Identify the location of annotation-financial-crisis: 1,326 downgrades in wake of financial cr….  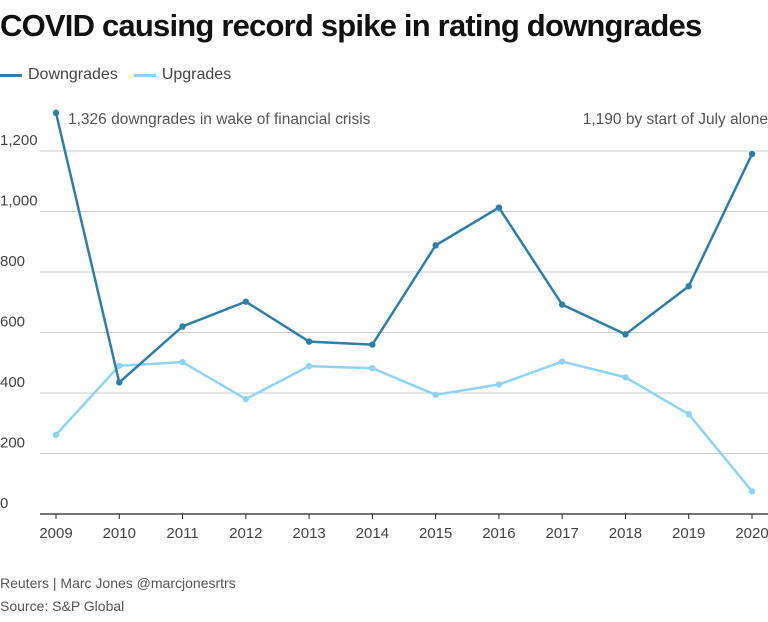
(219, 119).